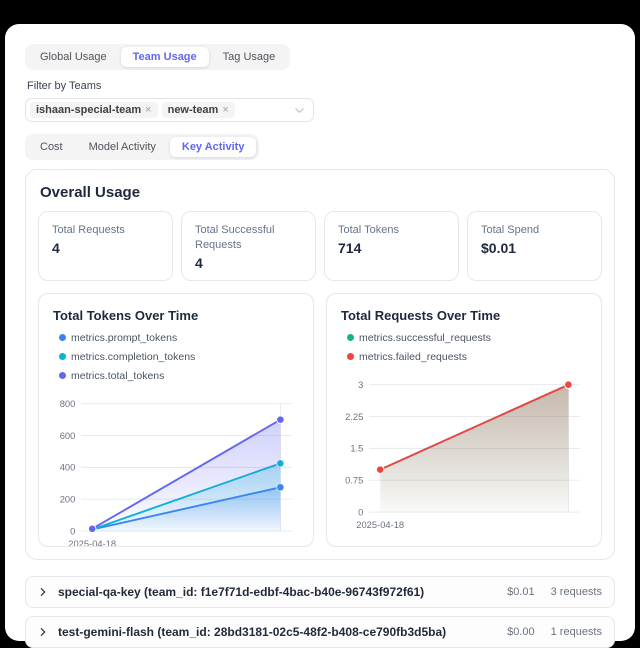 The width and height of the screenshot is (640, 648). I want to click on tokens-over-time-chart: 0 200 400 600 800 2025-04-18, so click(176, 473).